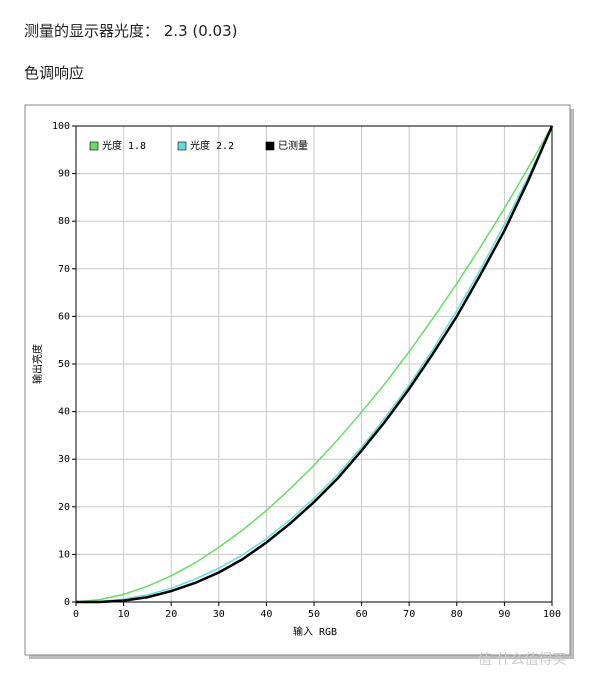  I want to click on x-tick-label: 70, so click(409, 614).